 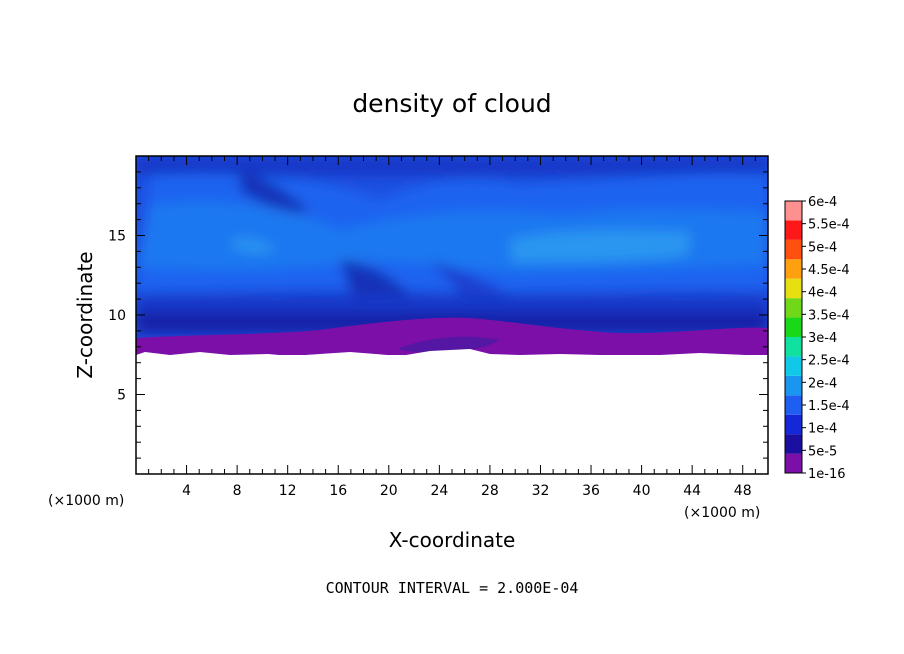 I want to click on x-tick-label: 28, so click(x=490, y=491).